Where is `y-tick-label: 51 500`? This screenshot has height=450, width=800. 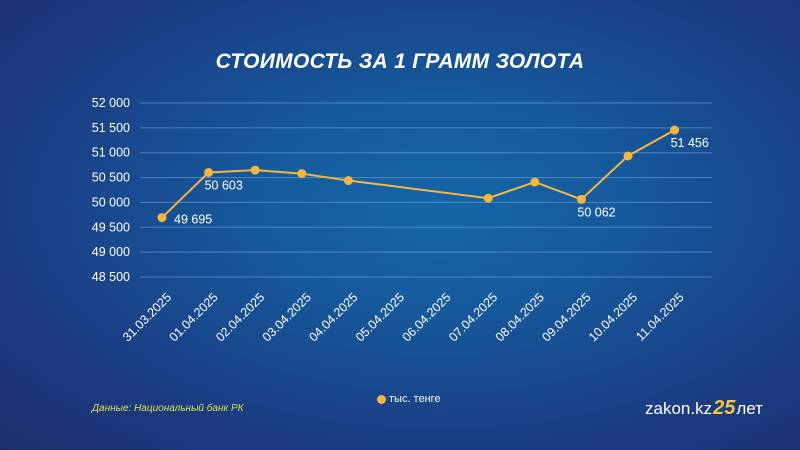
y-tick-label: 51 500 is located at coordinates (111, 128).